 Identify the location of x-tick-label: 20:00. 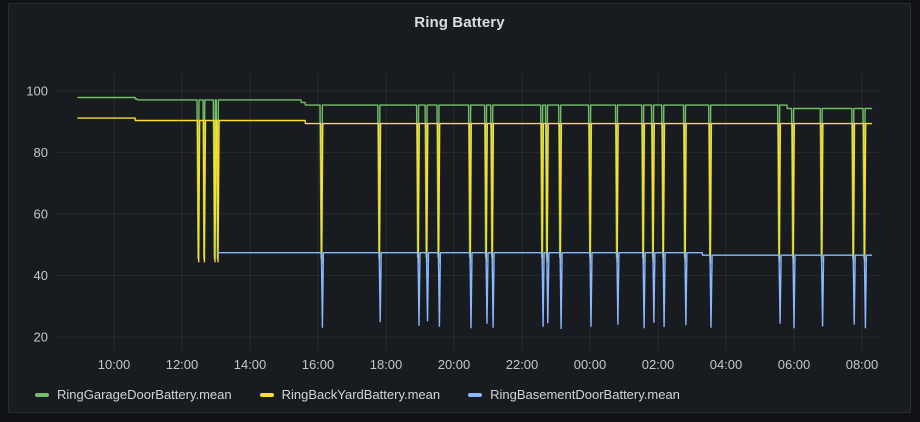
(454, 364).